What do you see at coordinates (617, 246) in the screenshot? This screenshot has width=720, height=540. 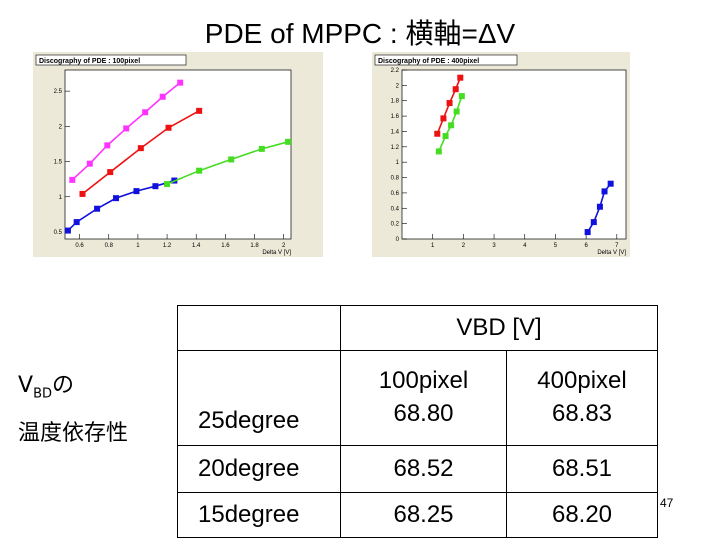 I see `x-tick-label: 7` at bounding box center [617, 246].